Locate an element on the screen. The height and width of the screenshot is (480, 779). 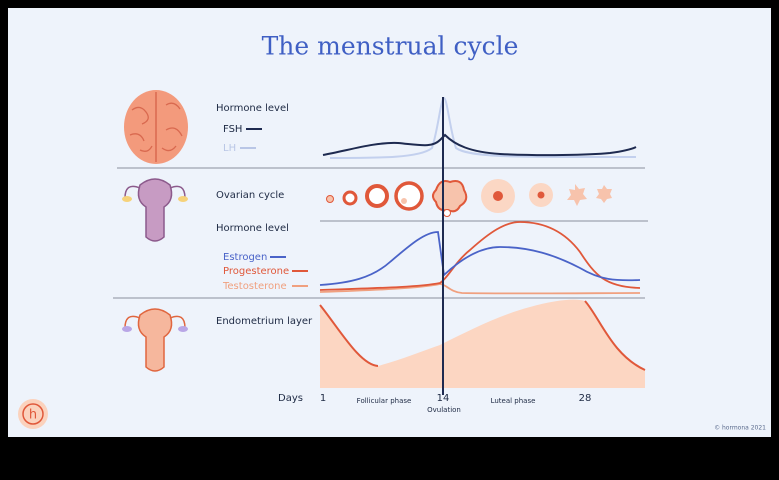
legend-label: FSH is located at coordinates (232, 129).